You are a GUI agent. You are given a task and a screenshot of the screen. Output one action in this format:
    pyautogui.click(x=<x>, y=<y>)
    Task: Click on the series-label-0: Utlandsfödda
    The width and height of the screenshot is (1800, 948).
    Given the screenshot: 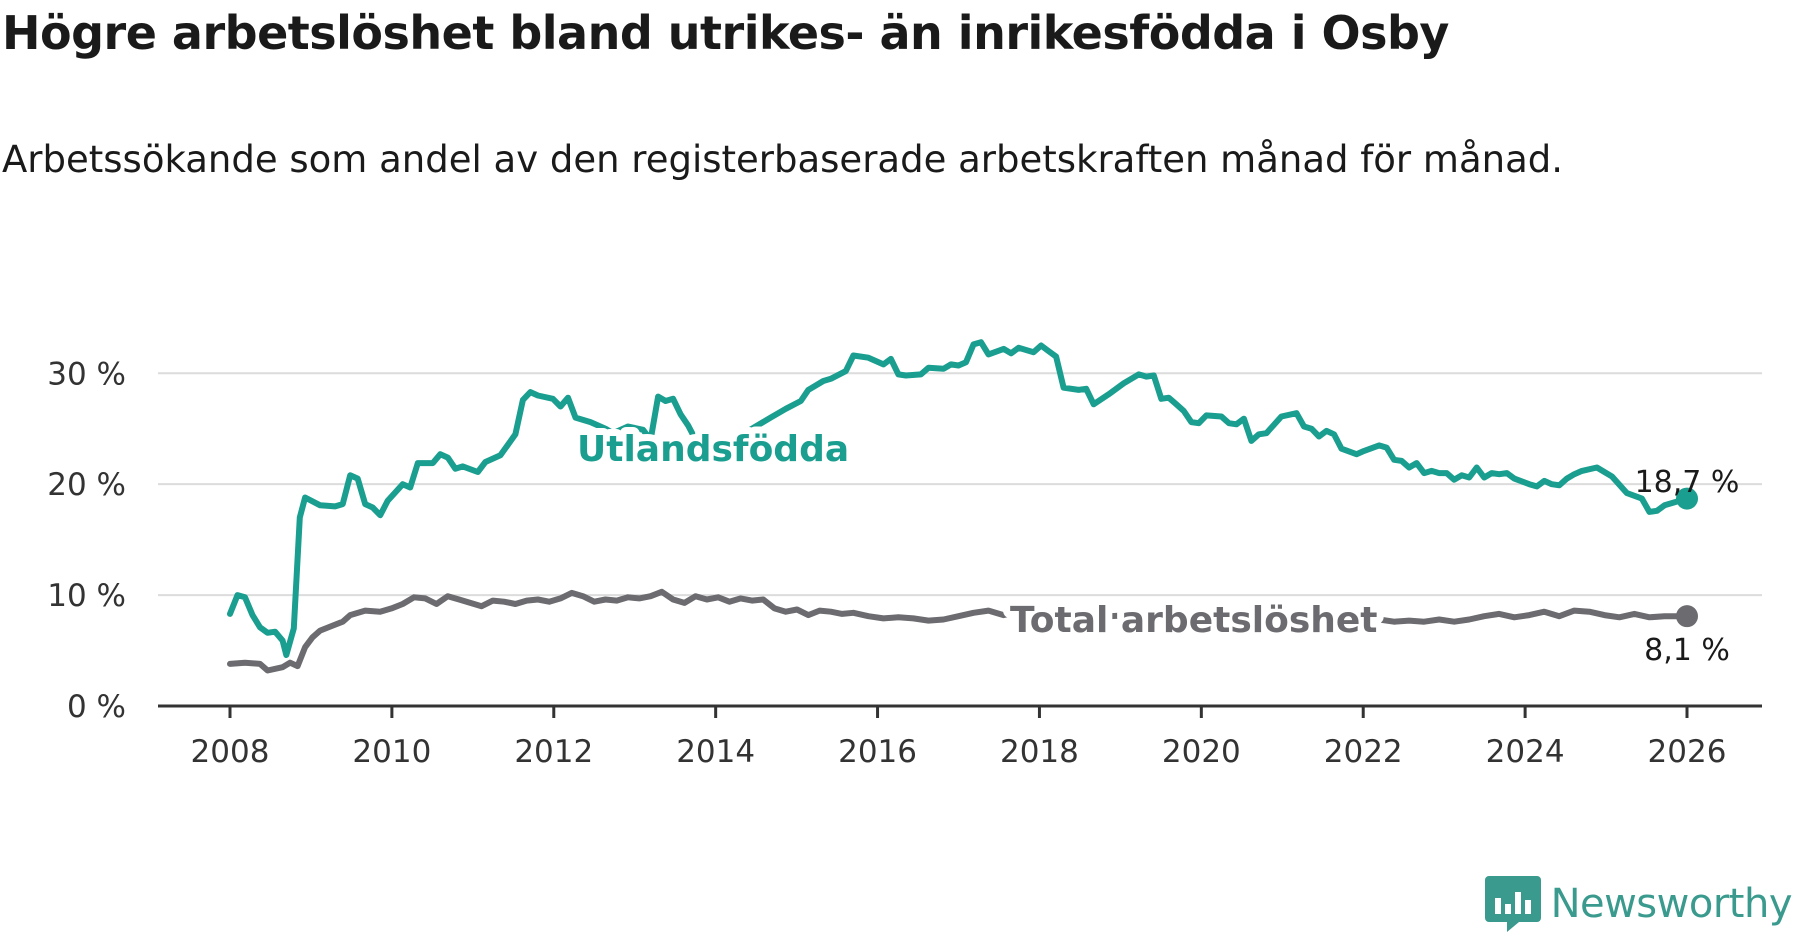 What is the action you would take?
    pyautogui.click(x=713, y=449)
    